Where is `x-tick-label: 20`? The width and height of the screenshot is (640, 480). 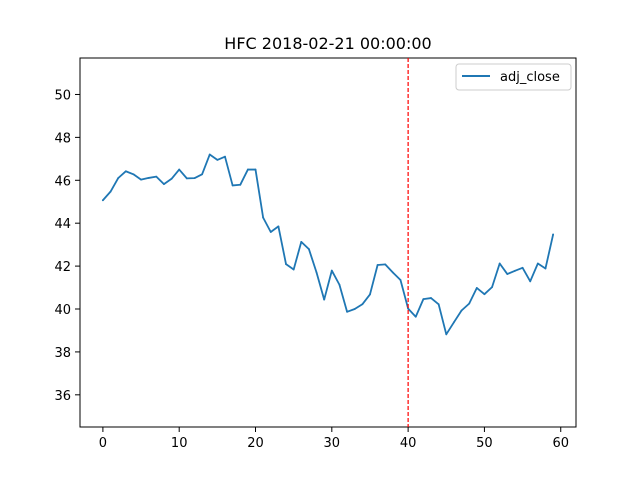
x-tick-label: 20 is located at coordinates (255, 443).